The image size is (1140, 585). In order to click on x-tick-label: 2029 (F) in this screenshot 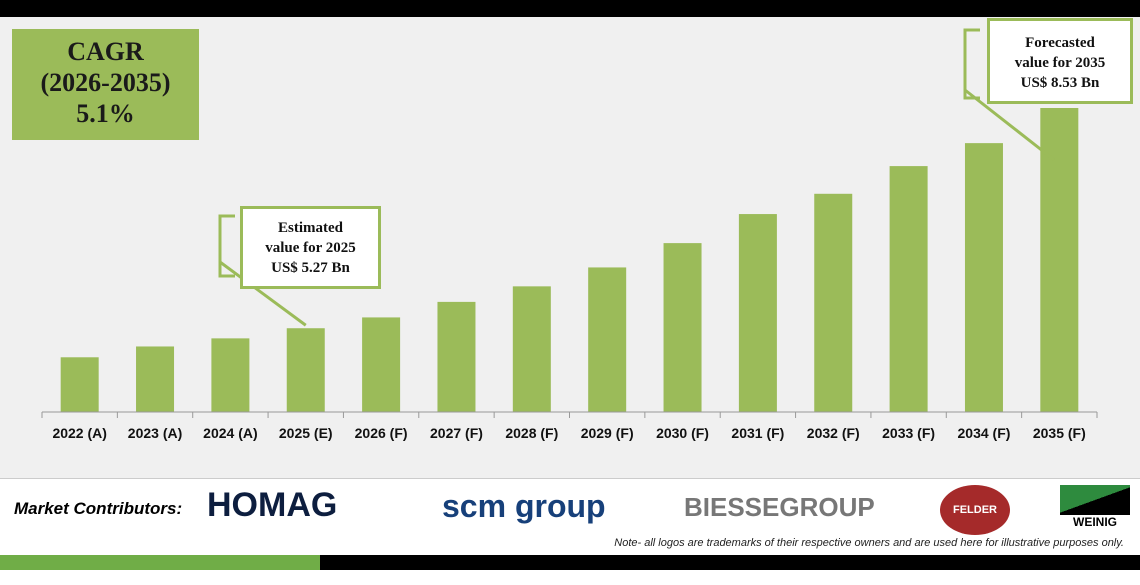, I will do `click(607, 433)`.